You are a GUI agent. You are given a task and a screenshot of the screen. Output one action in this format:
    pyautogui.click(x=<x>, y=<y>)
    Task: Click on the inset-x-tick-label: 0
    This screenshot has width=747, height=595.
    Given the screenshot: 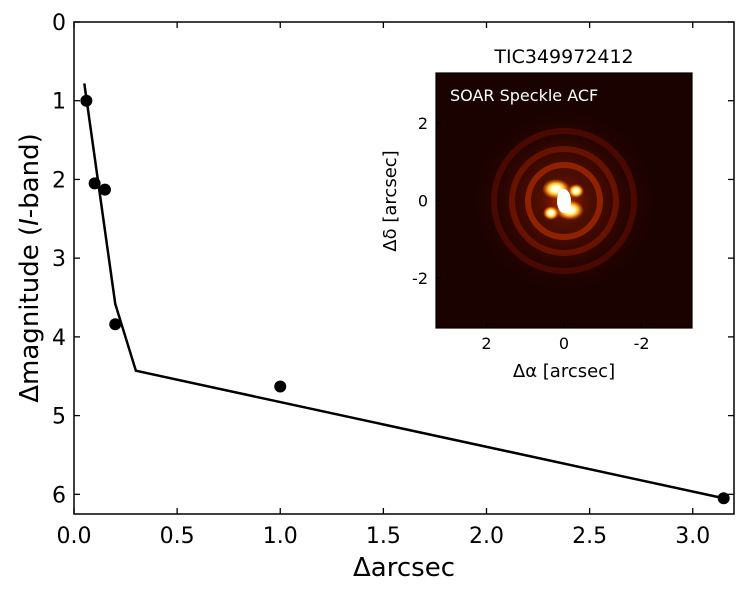 What is the action you would take?
    pyautogui.click(x=564, y=343)
    